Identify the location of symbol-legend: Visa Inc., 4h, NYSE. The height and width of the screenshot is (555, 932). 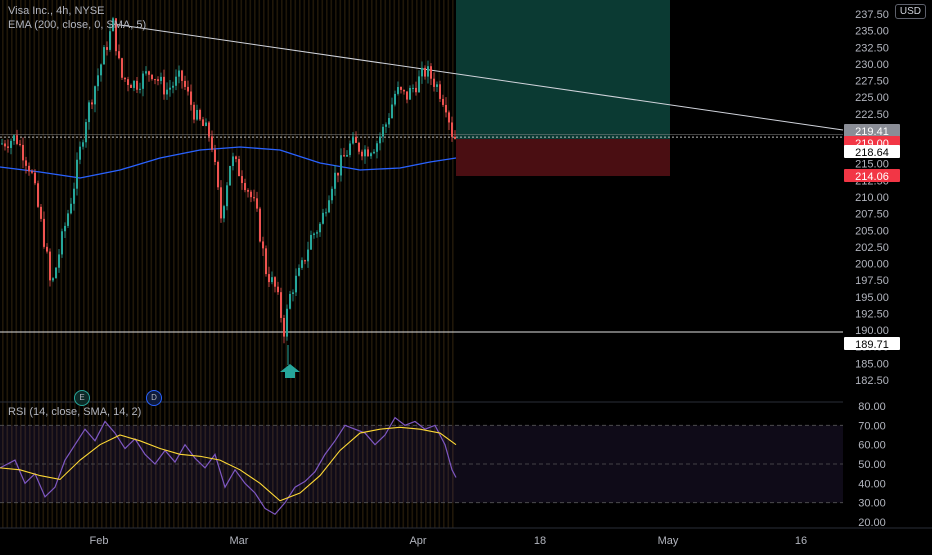
(56, 11).